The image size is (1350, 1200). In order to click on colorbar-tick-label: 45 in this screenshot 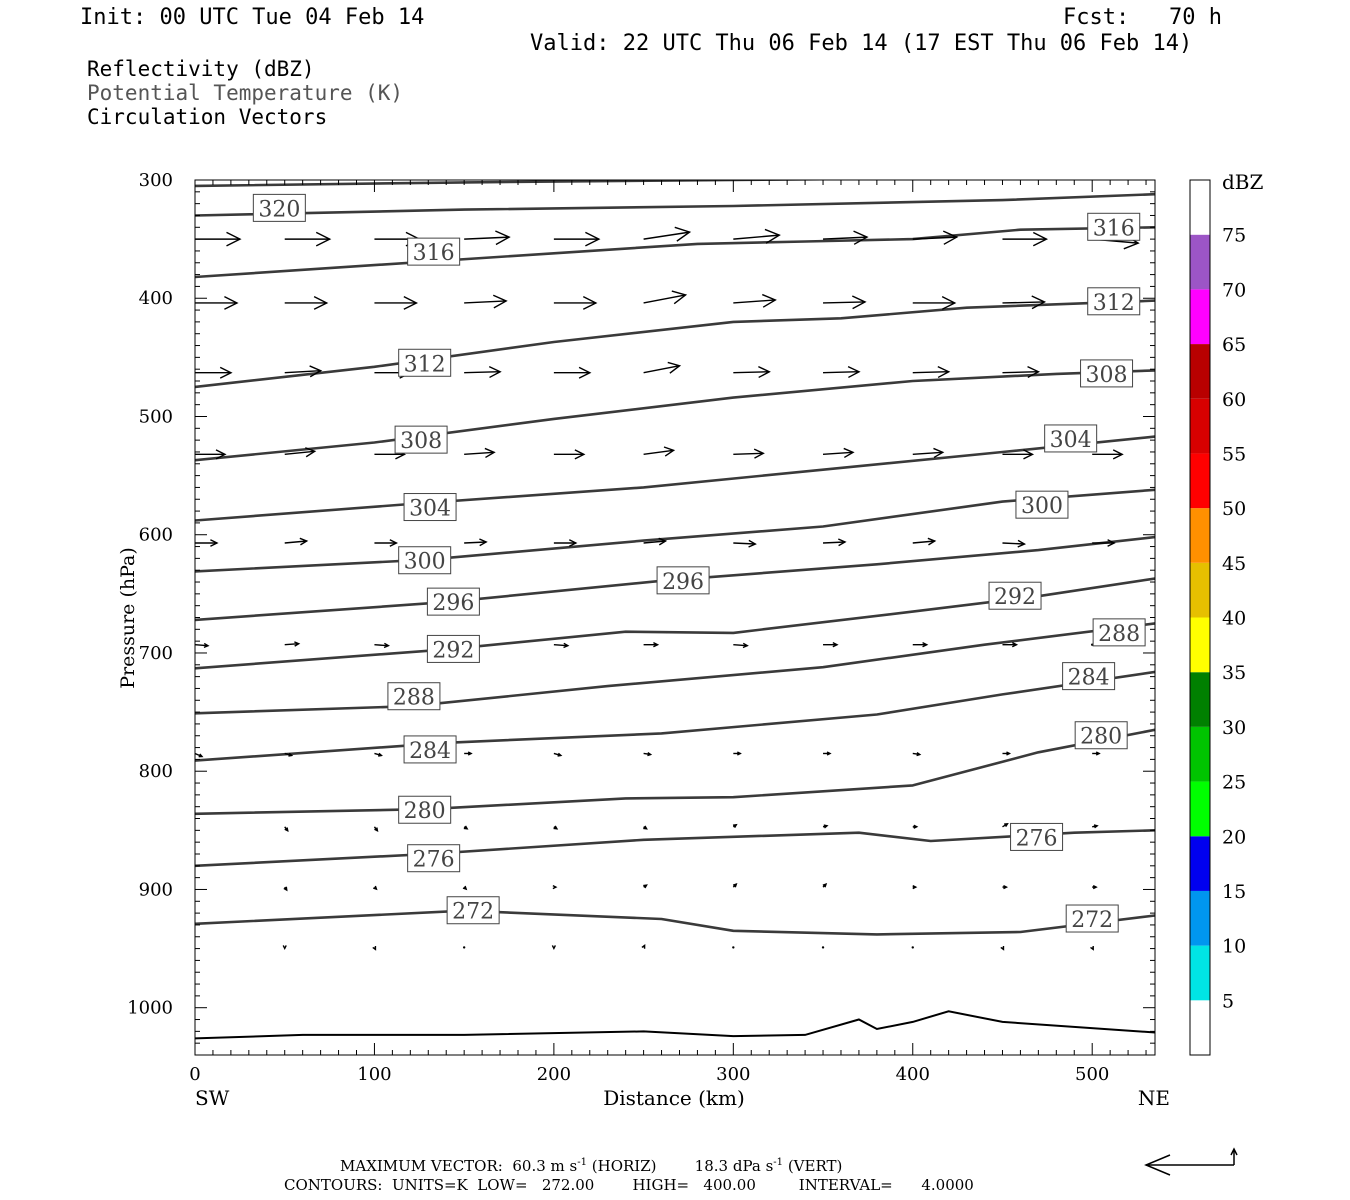, I will do `click(1234, 564)`.